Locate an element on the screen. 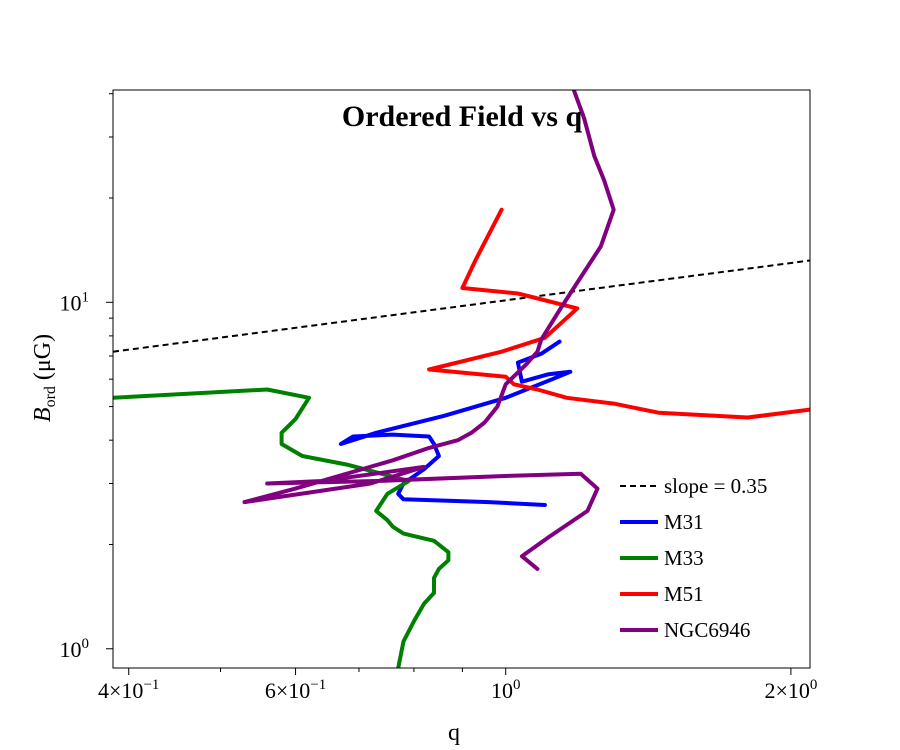  y-tick-label-exp: 0 is located at coordinates (86, 644).